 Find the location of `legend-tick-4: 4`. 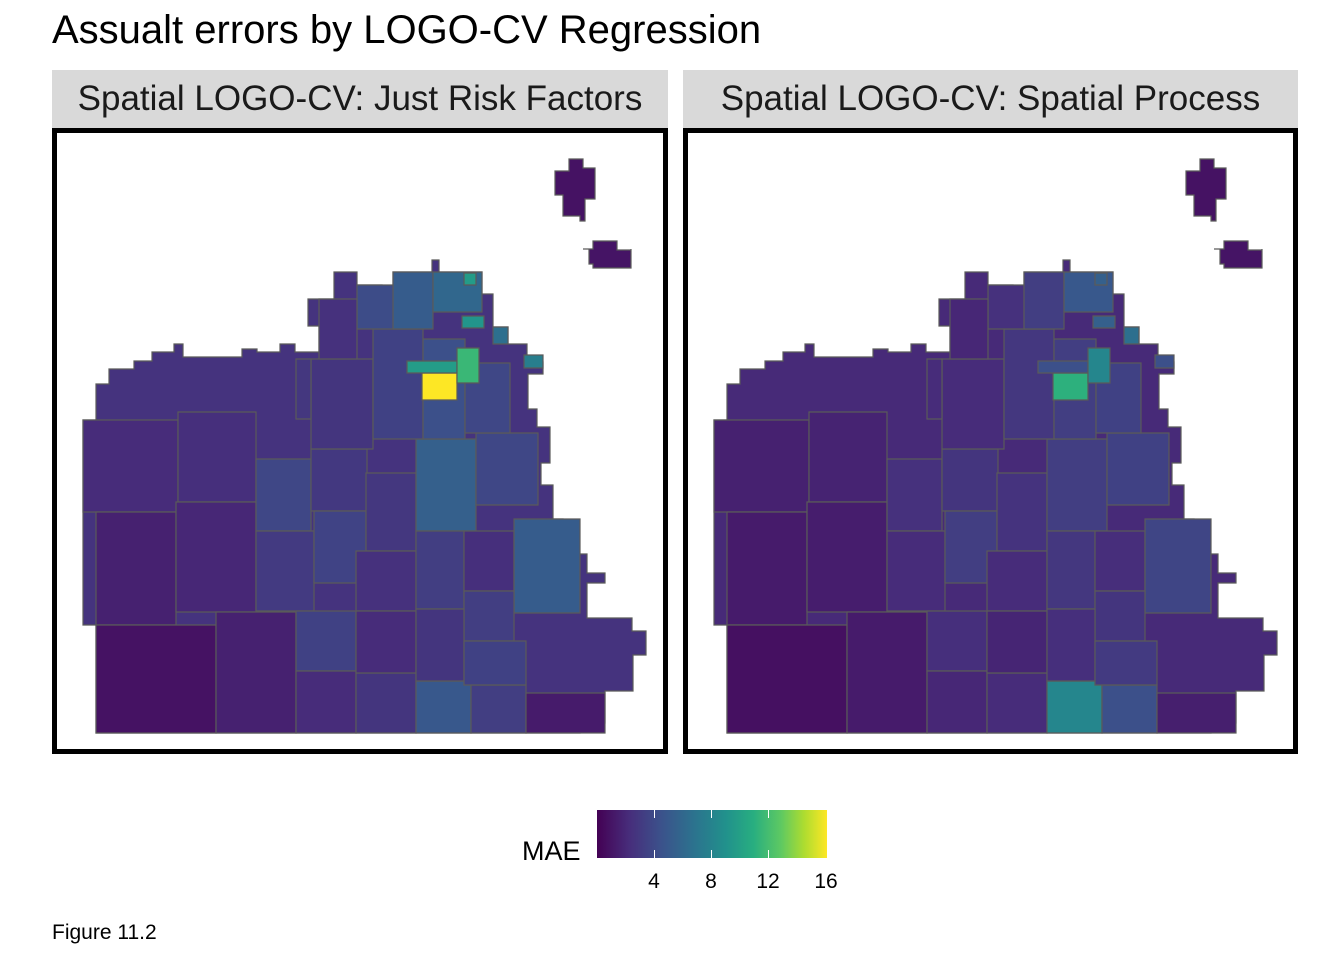

legend-tick-4: 4 is located at coordinates (654, 881).